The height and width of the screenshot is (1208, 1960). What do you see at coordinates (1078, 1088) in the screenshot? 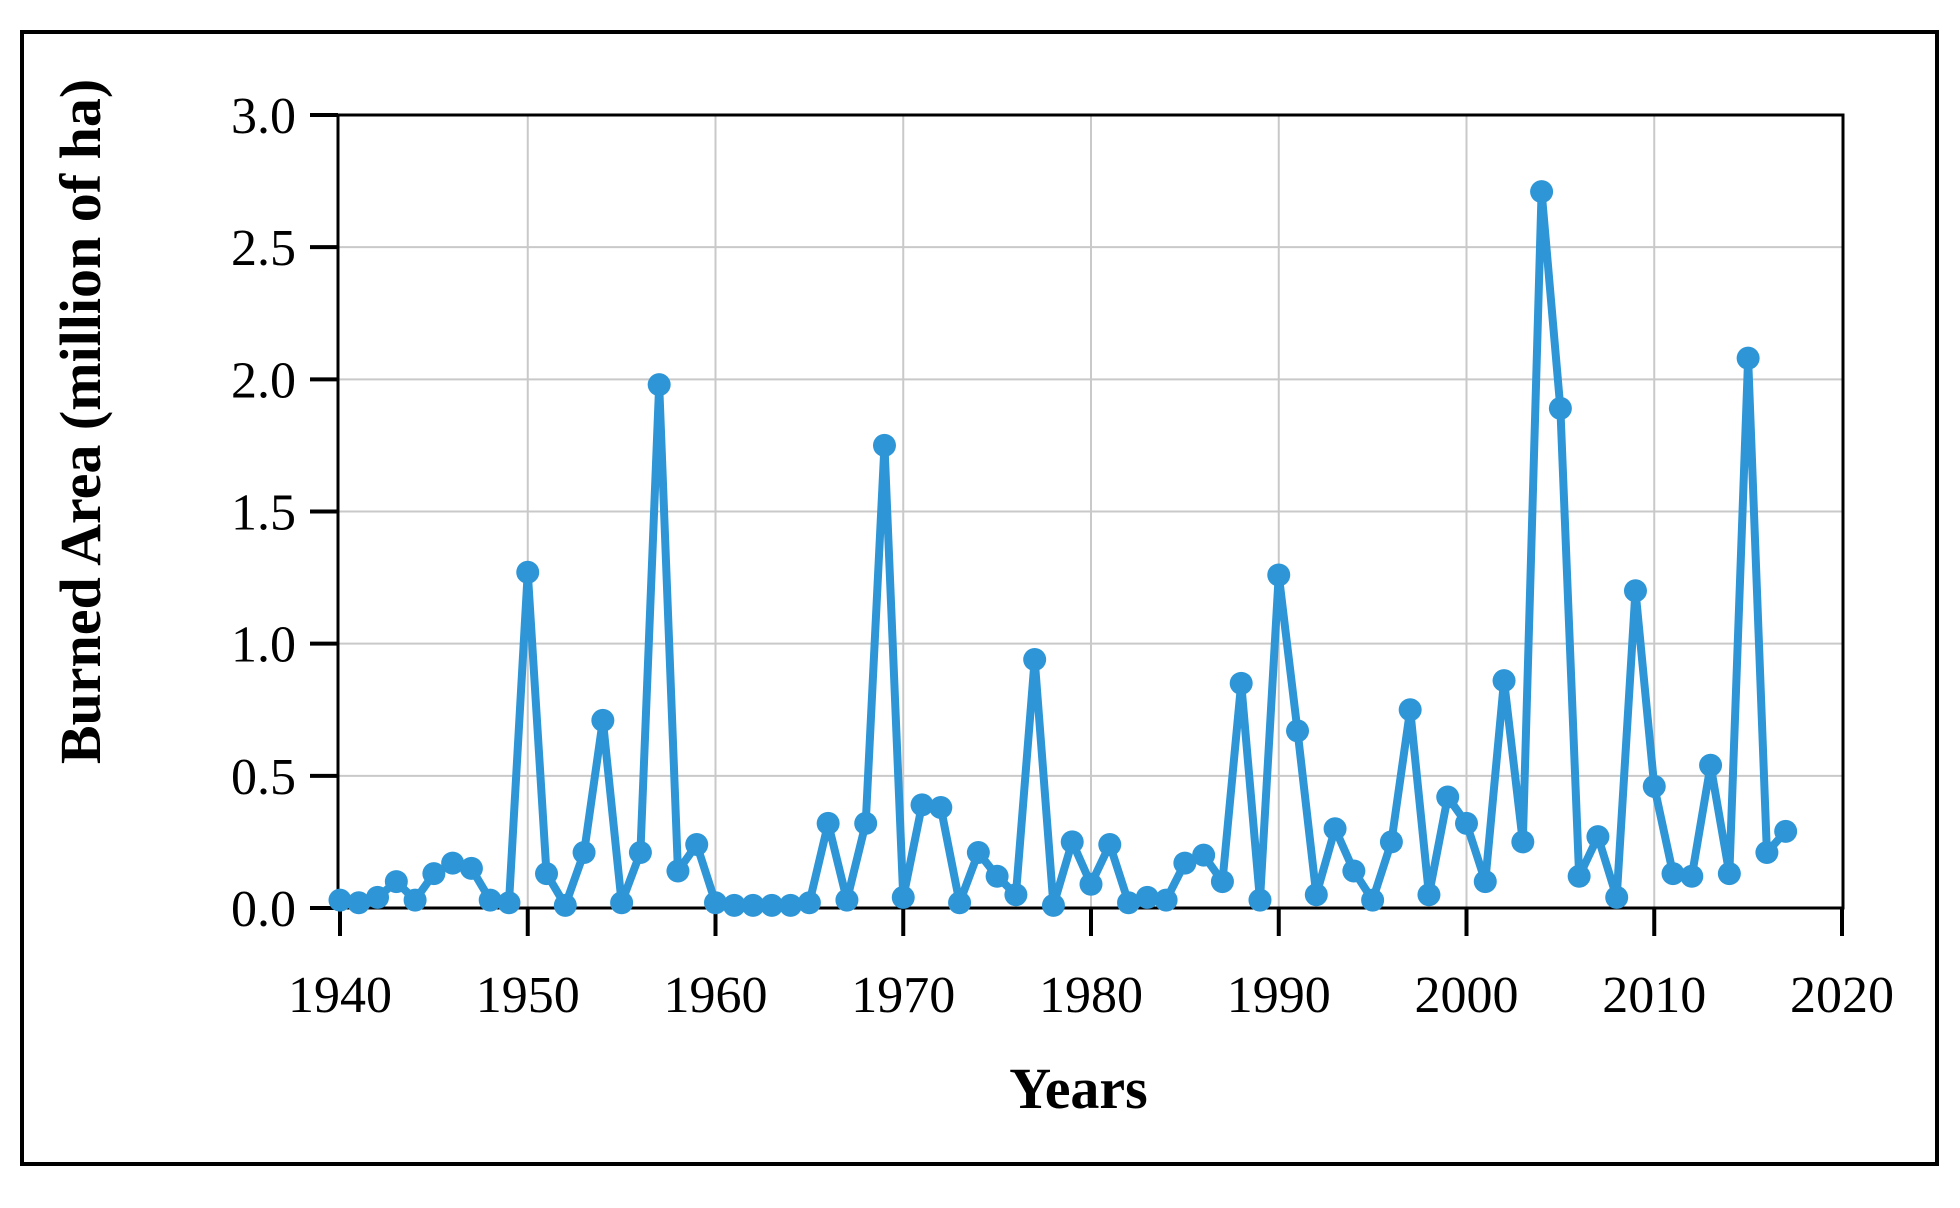
I see `x-axis-title: Years` at bounding box center [1078, 1088].